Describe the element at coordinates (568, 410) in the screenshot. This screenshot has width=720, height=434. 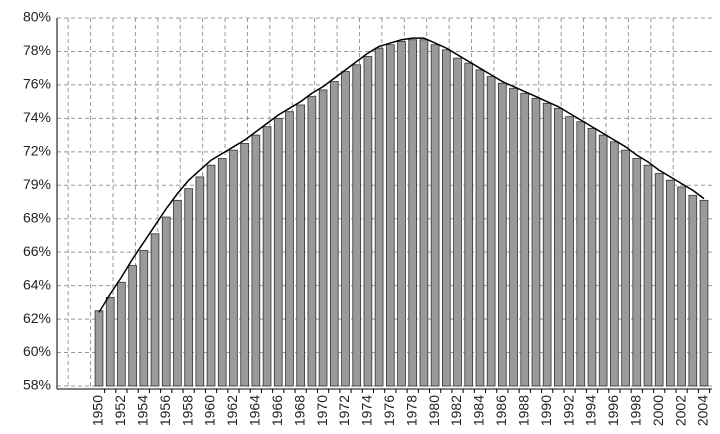
I see `x-tick-label: 1992` at that location.